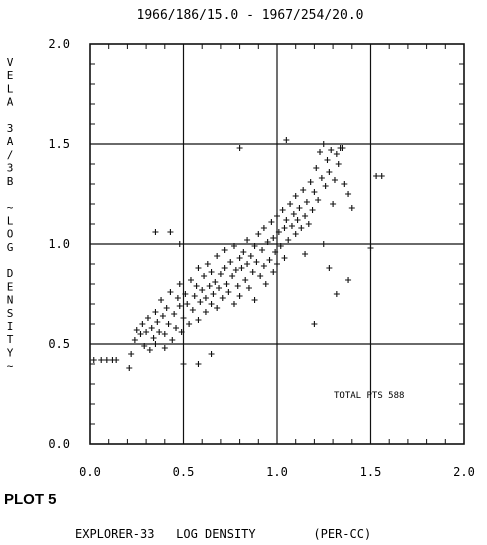 The width and height of the screenshot is (487, 545). Describe the element at coordinates (30, 499) in the screenshot. I see `plot-number-label: PLOT 5` at that location.